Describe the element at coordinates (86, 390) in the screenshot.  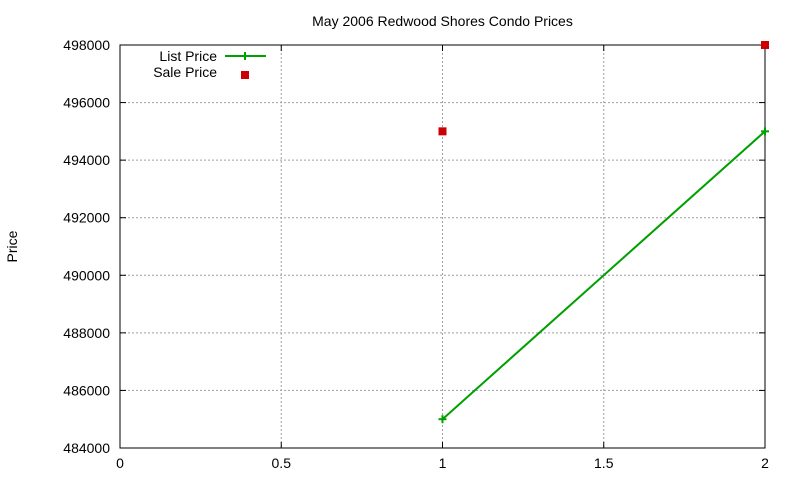
I see `y-tick-label: 486000` at that location.